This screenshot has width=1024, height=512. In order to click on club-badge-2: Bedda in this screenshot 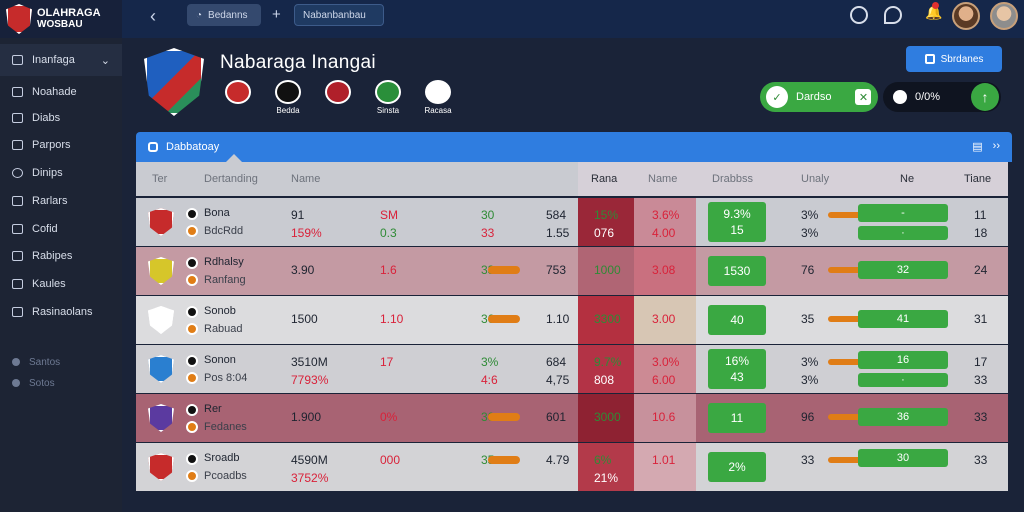, I will do `click(288, 97)`.